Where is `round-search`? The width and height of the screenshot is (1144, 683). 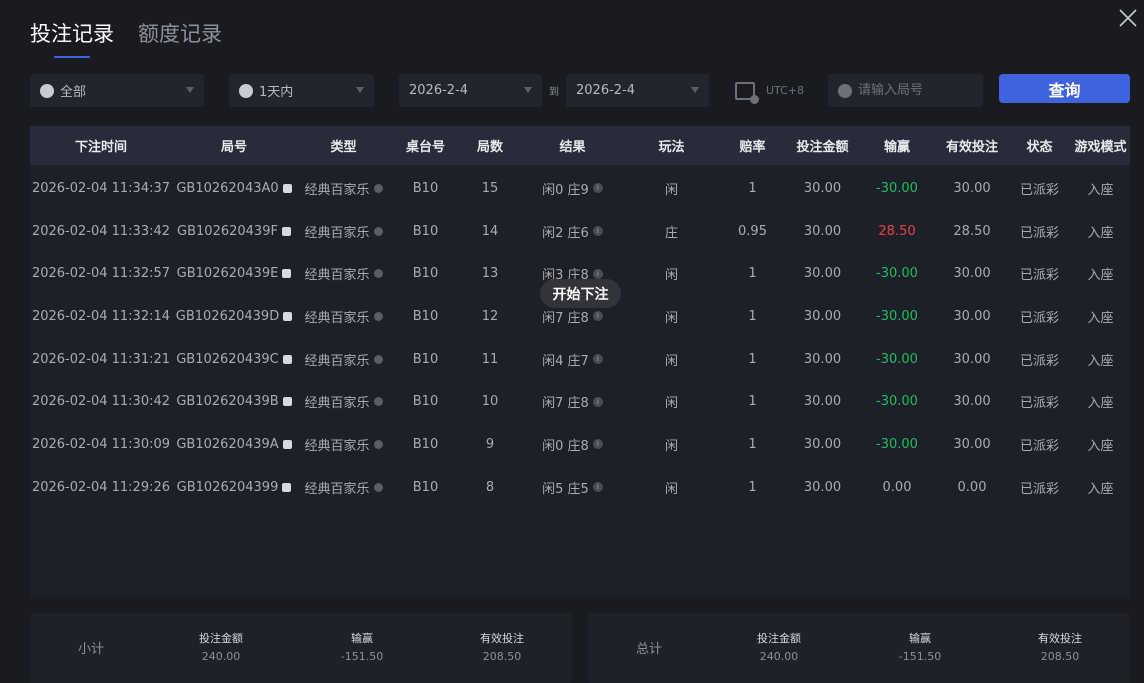 round-search is located at coordinates (905, 90).